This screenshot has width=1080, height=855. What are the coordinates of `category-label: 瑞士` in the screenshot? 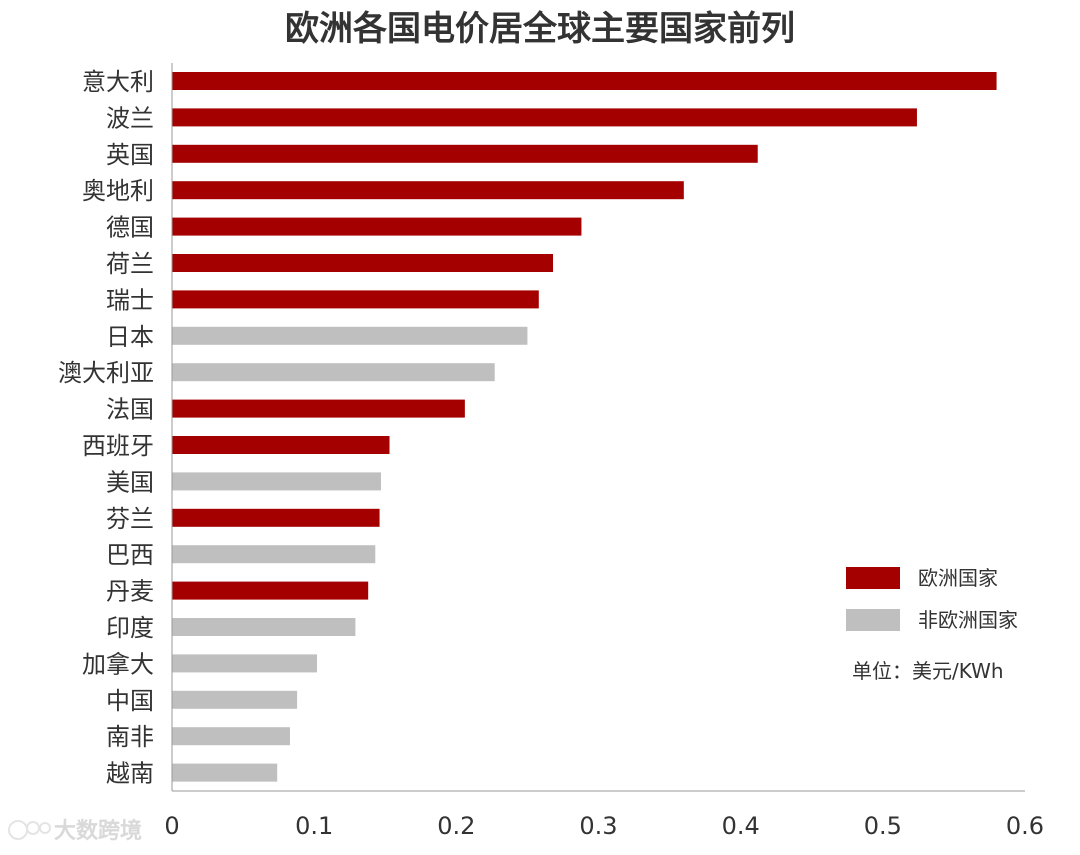 It's located at (130, 300).